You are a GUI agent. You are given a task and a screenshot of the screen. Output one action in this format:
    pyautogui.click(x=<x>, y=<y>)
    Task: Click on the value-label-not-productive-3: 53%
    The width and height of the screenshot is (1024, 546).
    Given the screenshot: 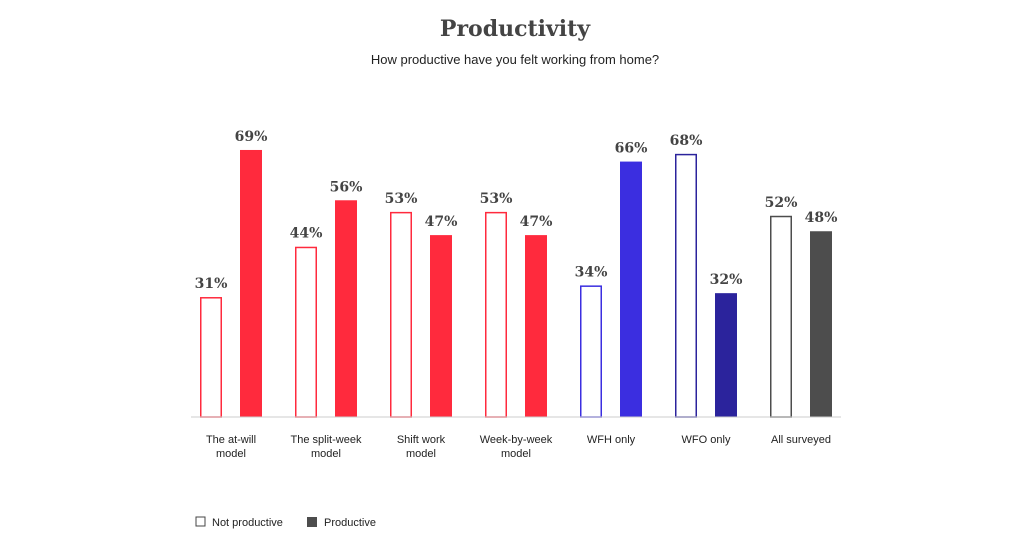 What is the action you would take?
    pyautogui.click(x=496, y=199)
    